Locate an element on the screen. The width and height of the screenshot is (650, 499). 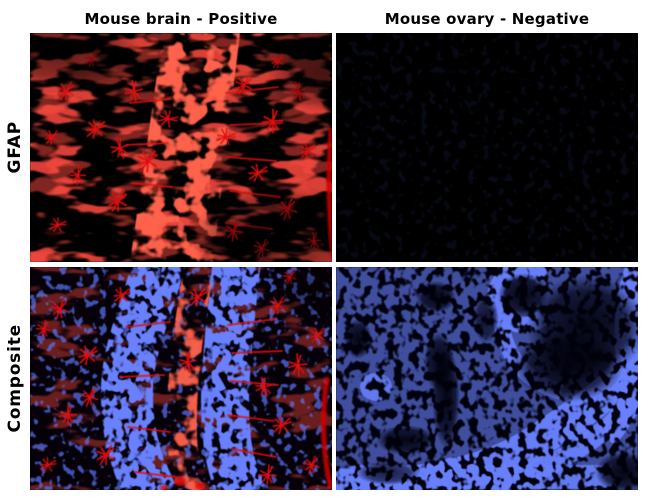
blue-nuclei-clumps is located at coordinates (187, 392).